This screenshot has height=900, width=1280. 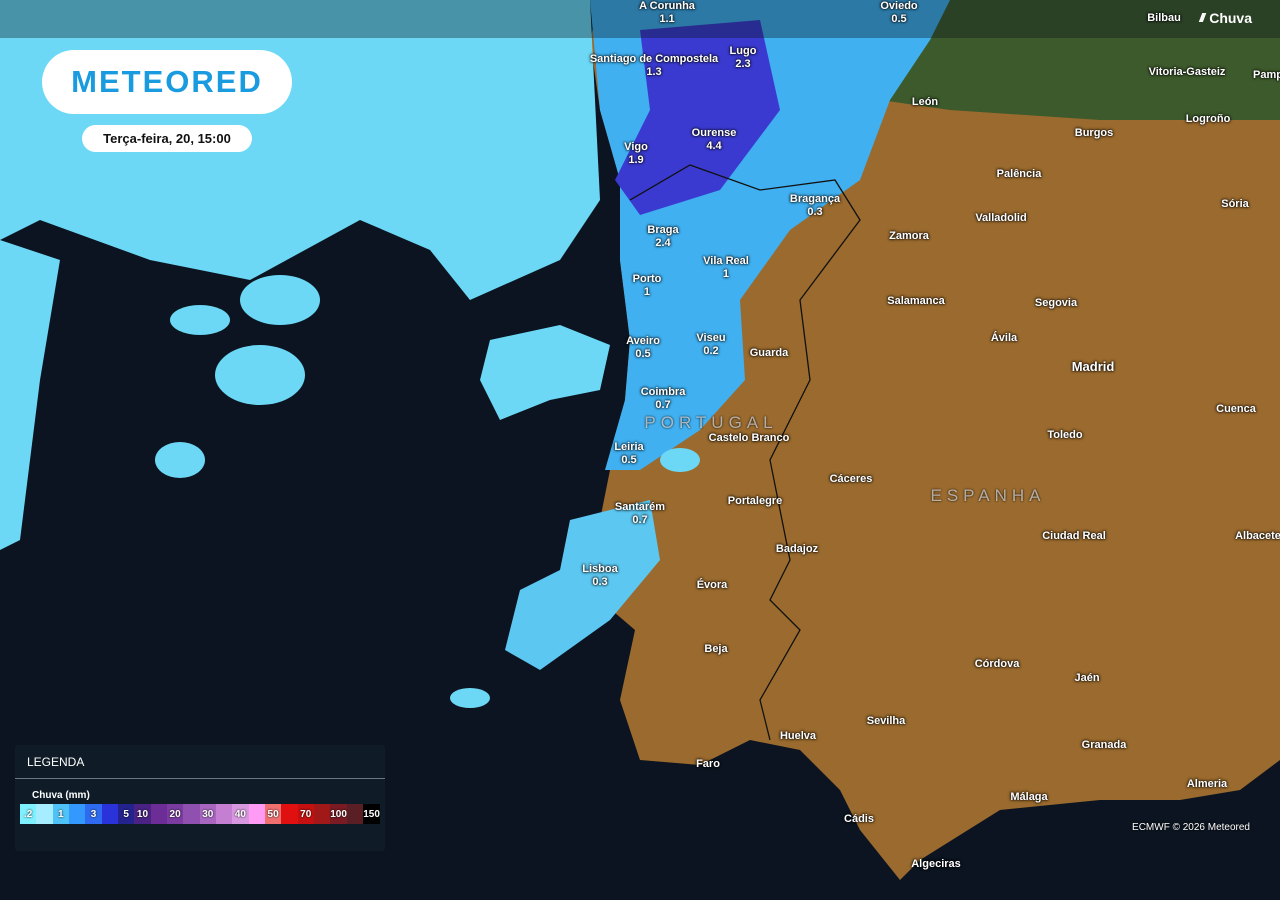 What do you see at coordinates (1074, 536) in the screenshot?
I see `city-label: Ciudad Real` at bounding box center [1074, 536].